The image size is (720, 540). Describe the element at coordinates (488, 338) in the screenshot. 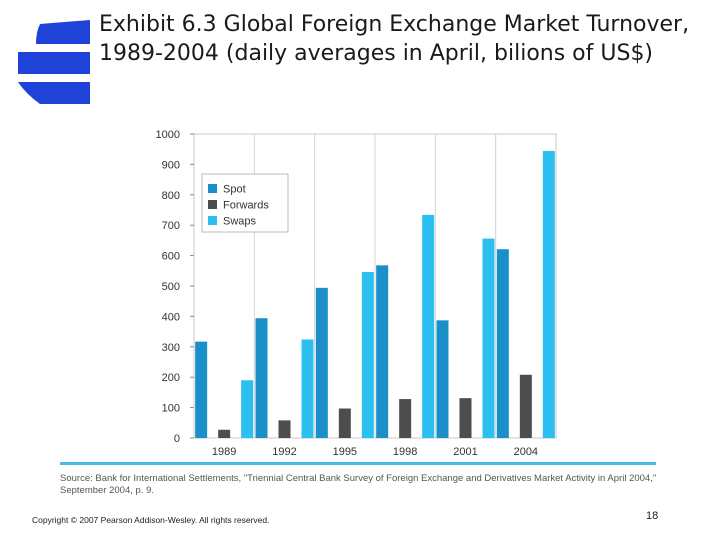

I see `bar-swaps-2001` at that location.